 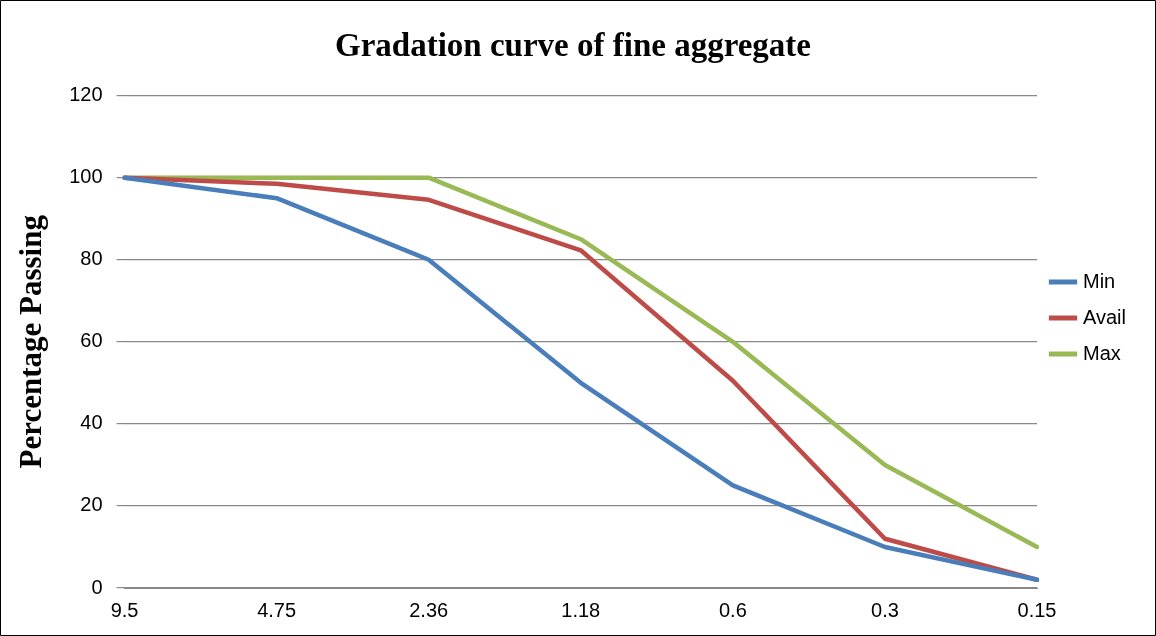 What do you see at coordinates (573, 45) in the screenshot?
I see `chart-title: Gradation curve of fine aggregate` at bounding box center [573, 45].